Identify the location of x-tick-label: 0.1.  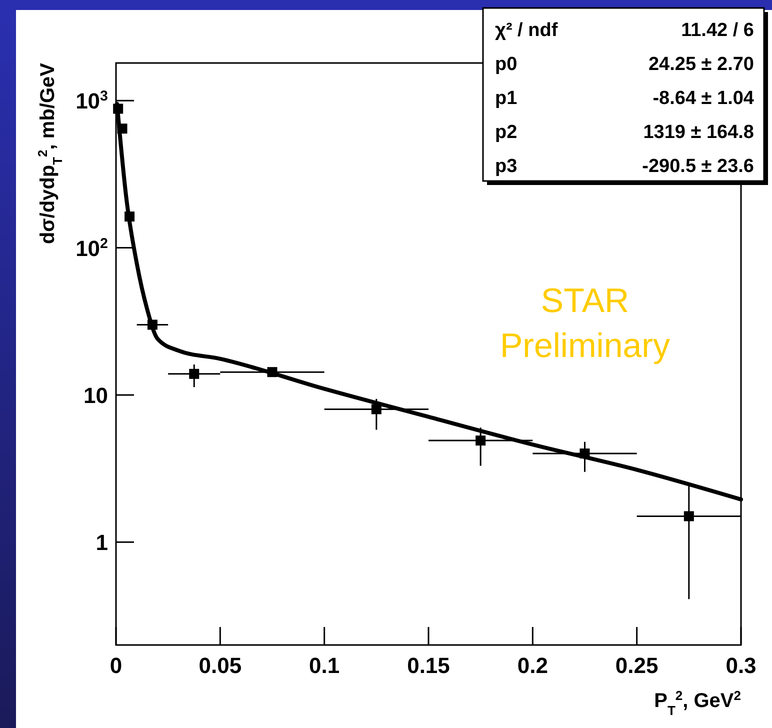
(324, 665).